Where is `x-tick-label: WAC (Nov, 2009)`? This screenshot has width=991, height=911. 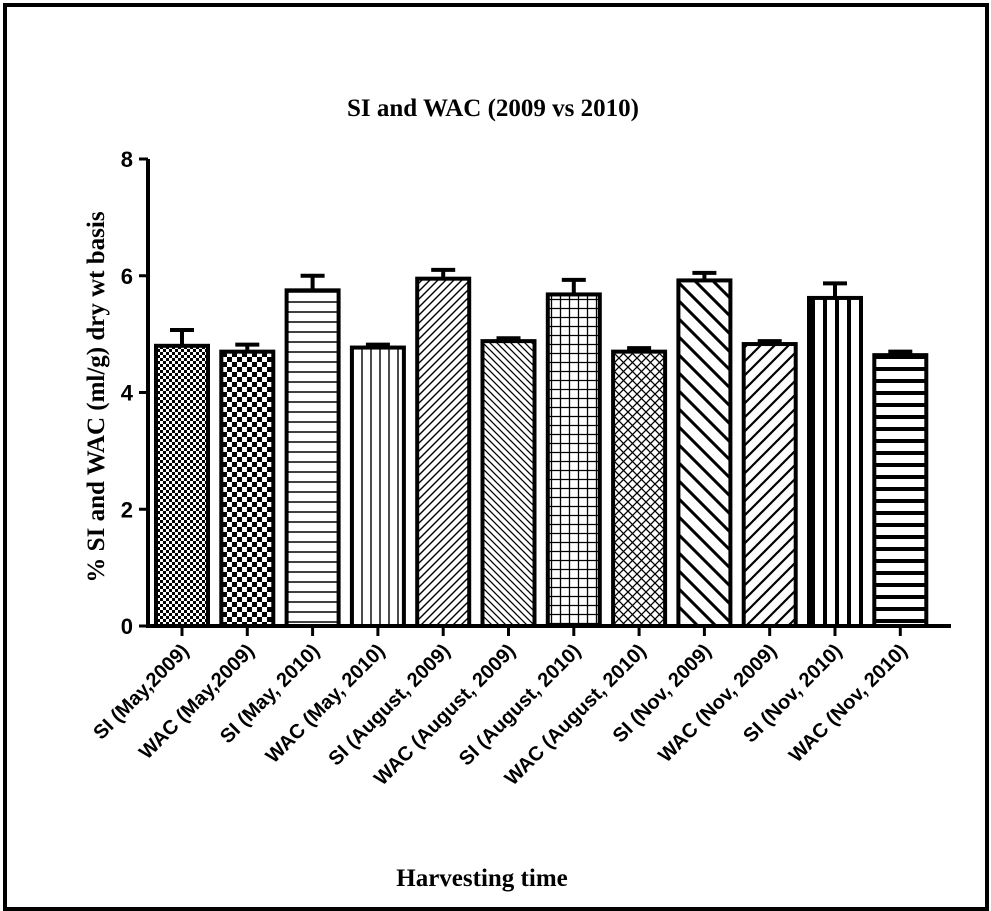
x-tick-label: WAC (Nov, 2009) is located at coordinates (717, 703).